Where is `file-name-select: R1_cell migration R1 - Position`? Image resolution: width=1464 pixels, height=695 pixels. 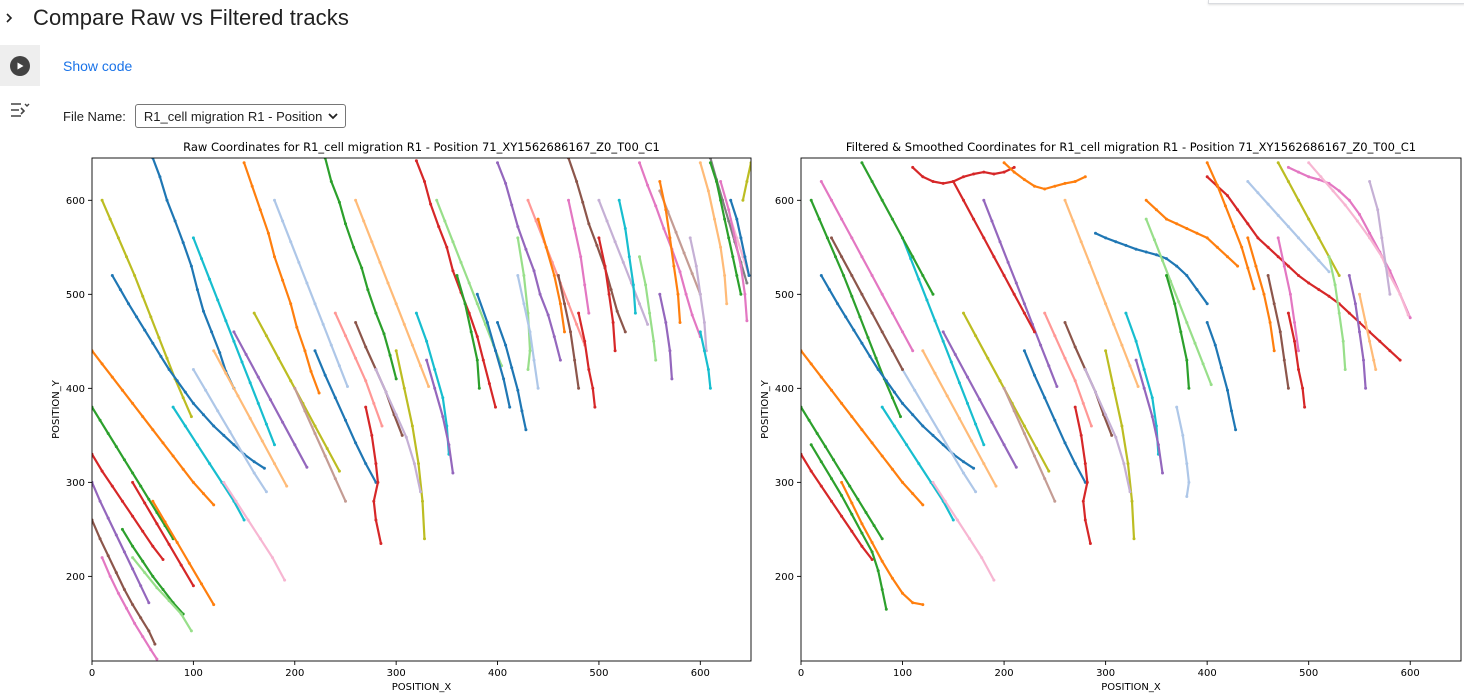
file-name-select: R1_cell migration R1 - Position is located at coordinates (240, 116).